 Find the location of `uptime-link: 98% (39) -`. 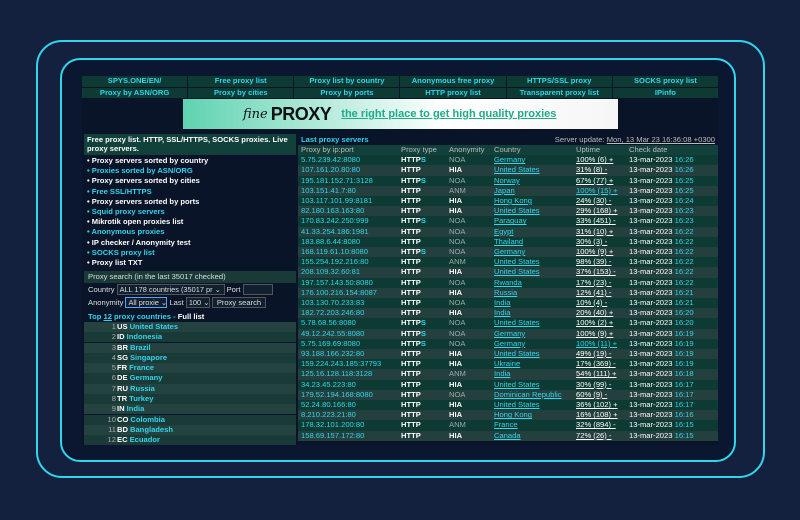

uptime-link: 98% (39) - is located at coordinates (594, 262).